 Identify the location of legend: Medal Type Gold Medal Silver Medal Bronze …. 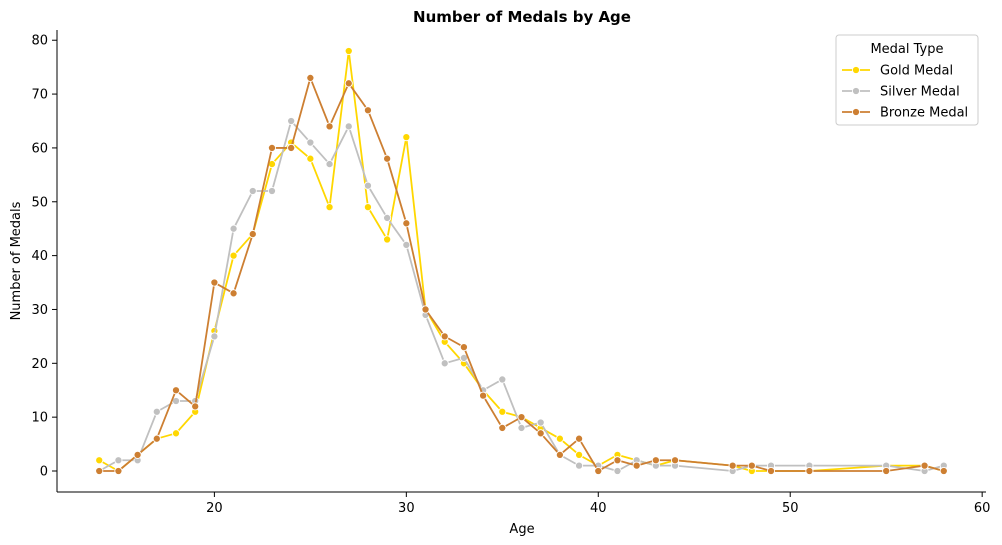
(907, 80).